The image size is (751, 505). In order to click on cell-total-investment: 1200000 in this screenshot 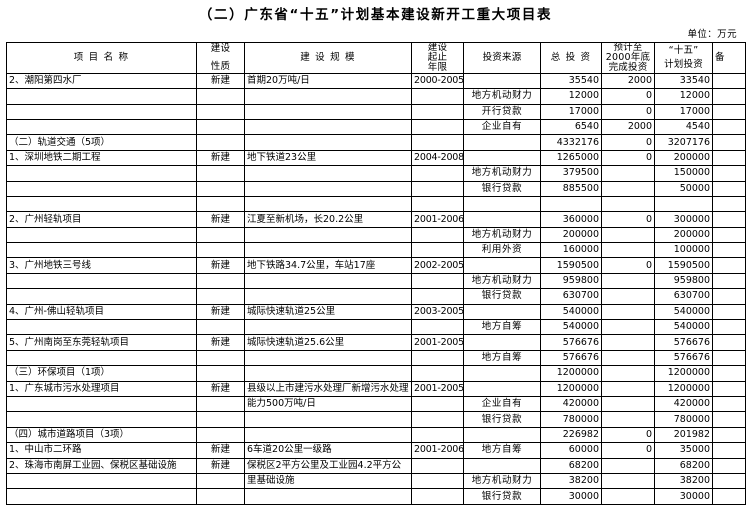, I will do `click(571, 373)`.